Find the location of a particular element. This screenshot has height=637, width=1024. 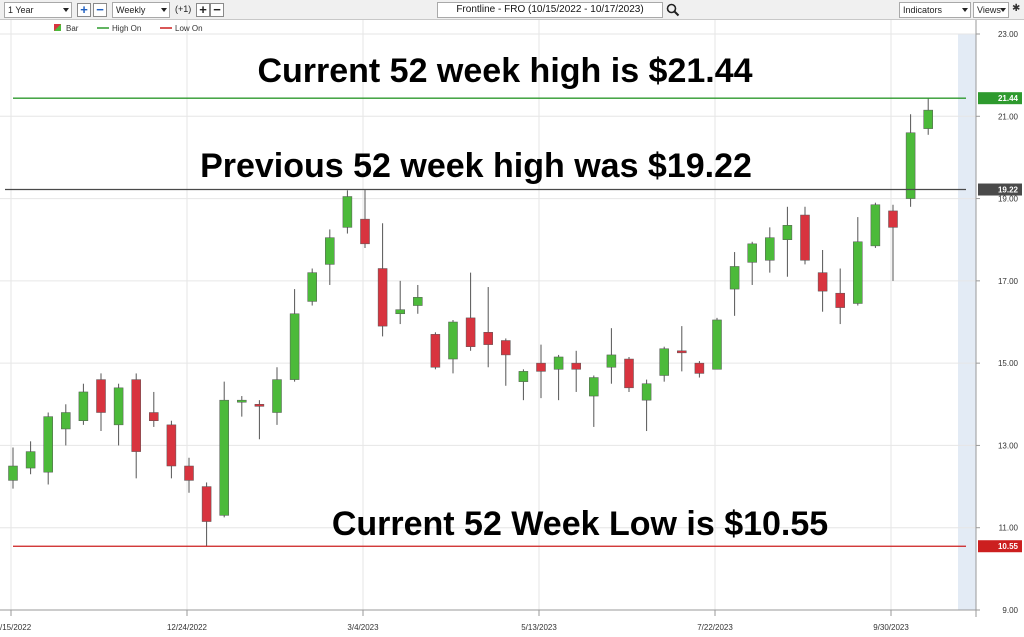

legend-label-bar: Bar is located at coordinates (72, 28).